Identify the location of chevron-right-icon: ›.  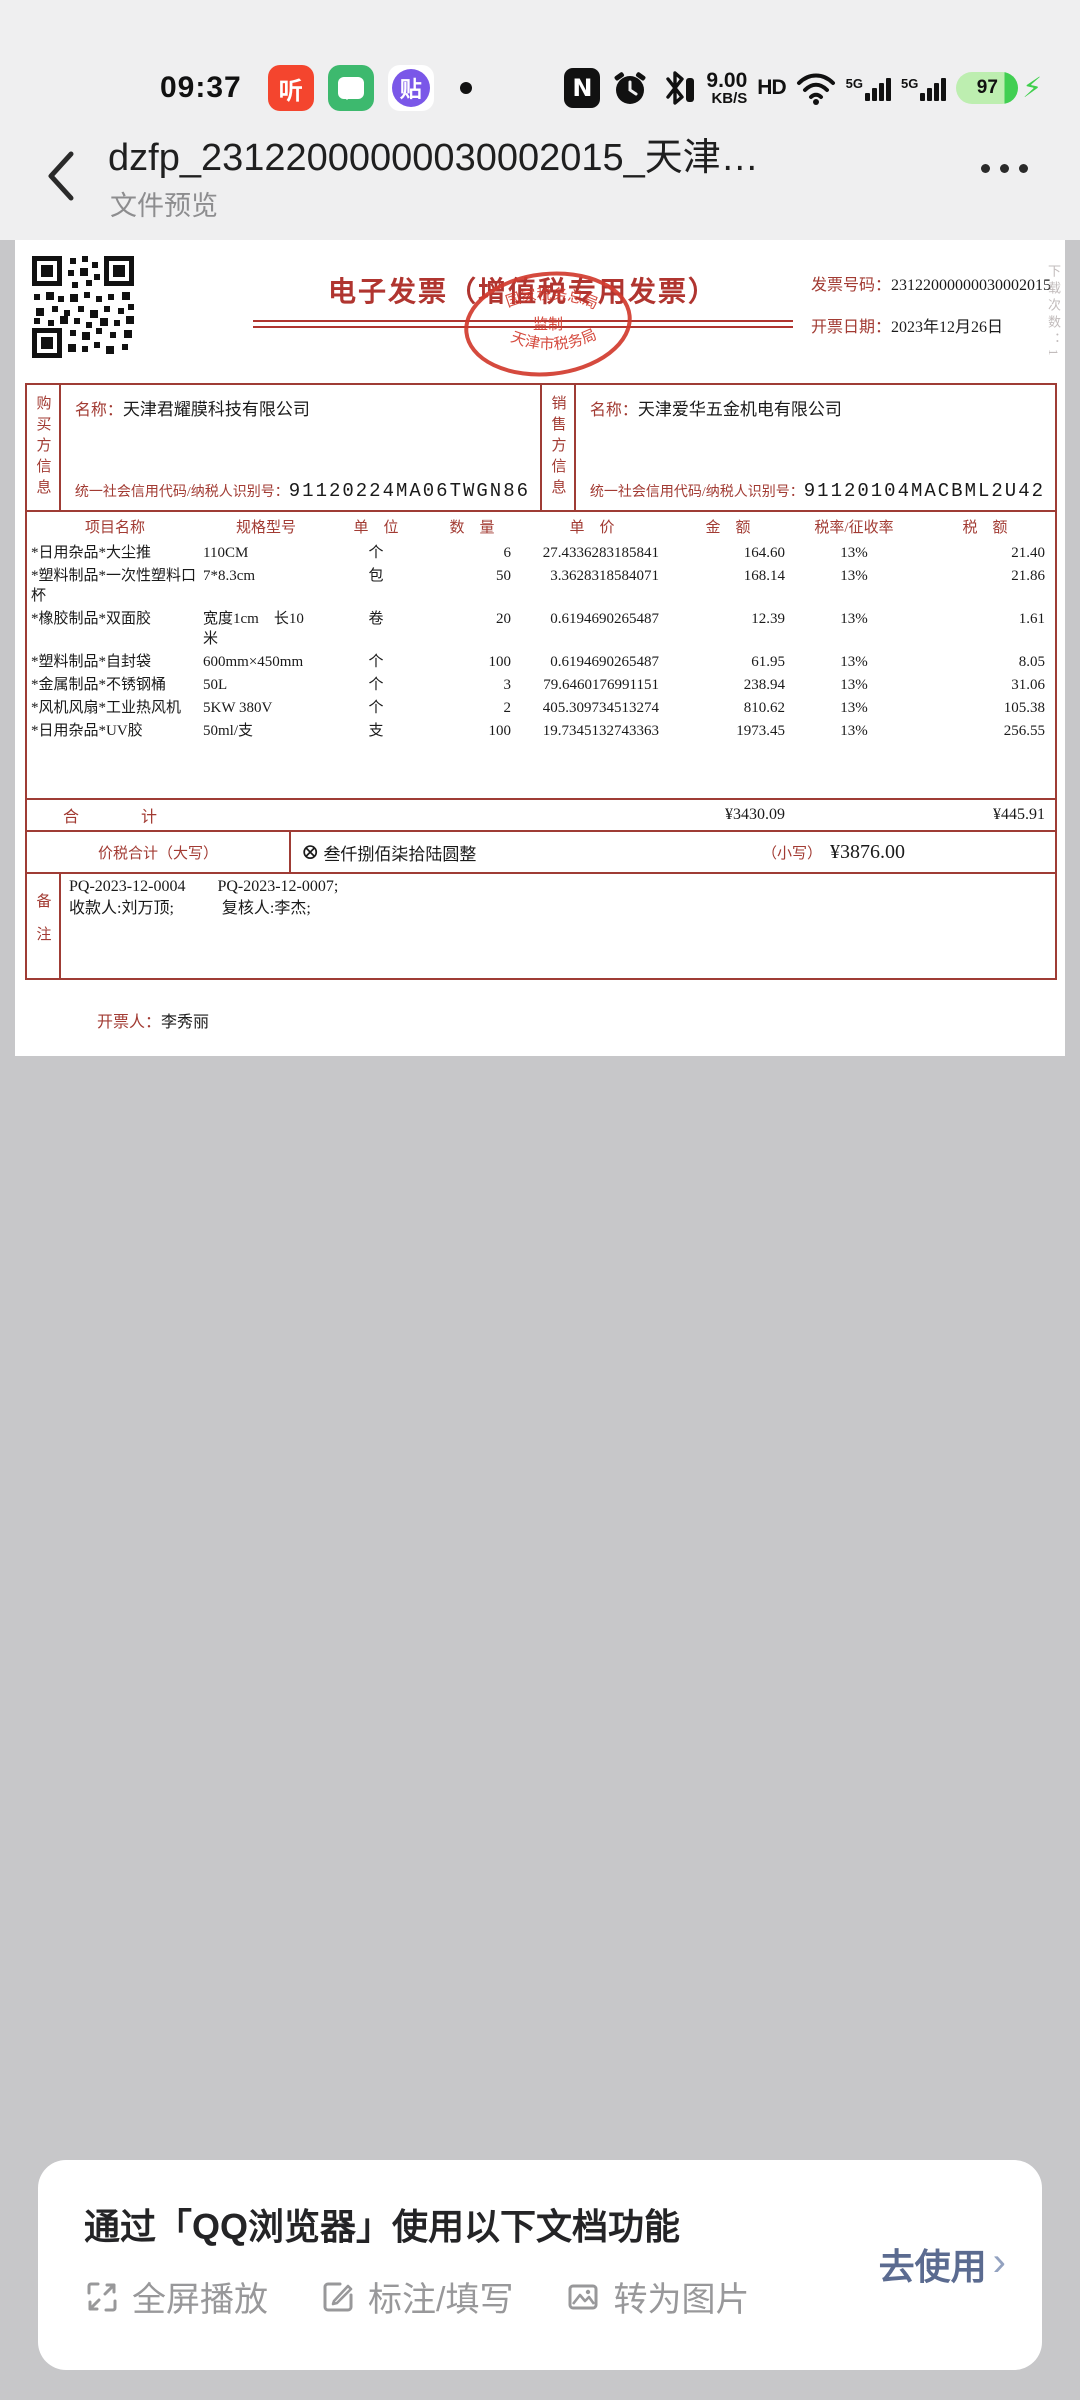
(999, 2262).